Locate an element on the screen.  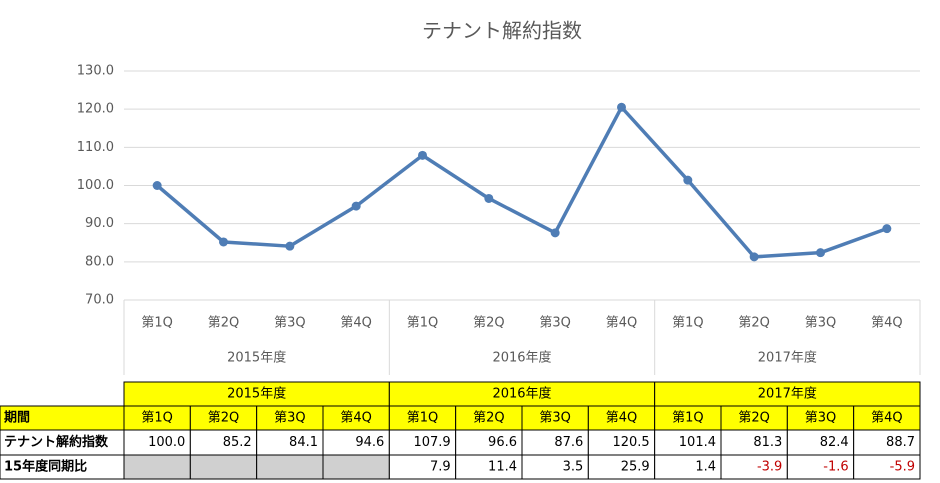
table-value: 25.9 is located at coordinates (635, 467).